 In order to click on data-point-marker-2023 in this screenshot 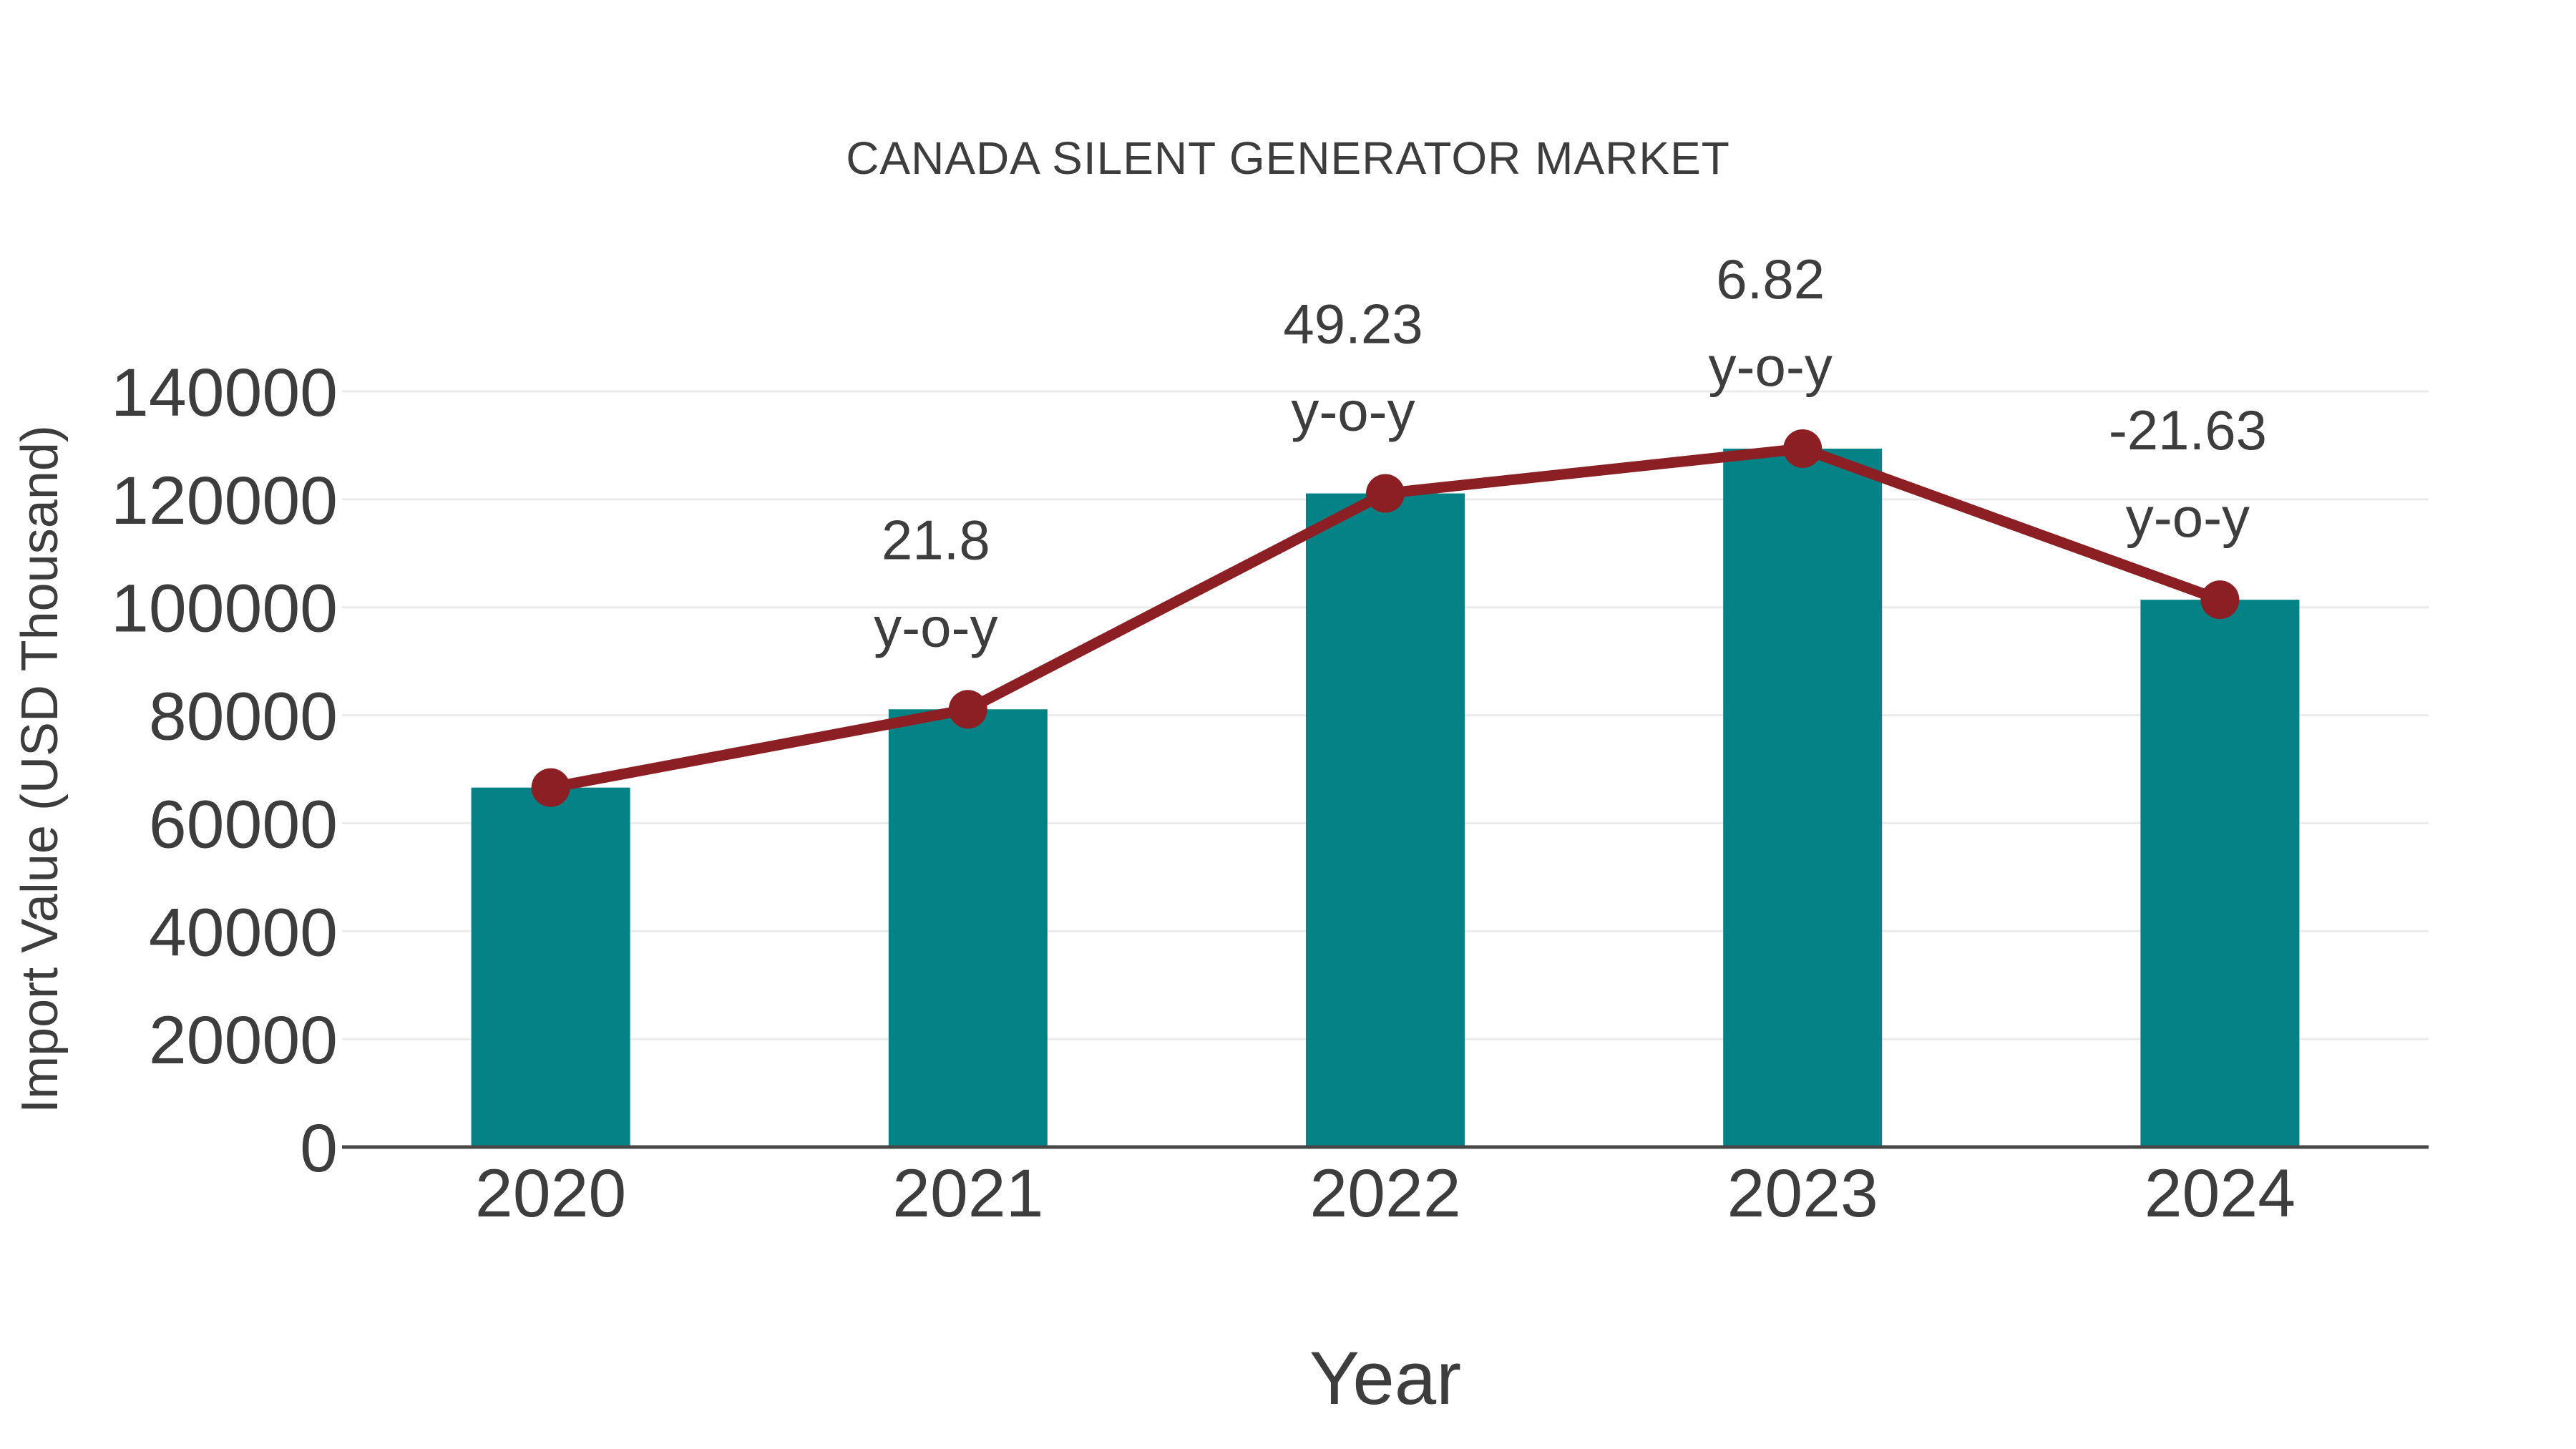, I will do `click(1803, 448)`.